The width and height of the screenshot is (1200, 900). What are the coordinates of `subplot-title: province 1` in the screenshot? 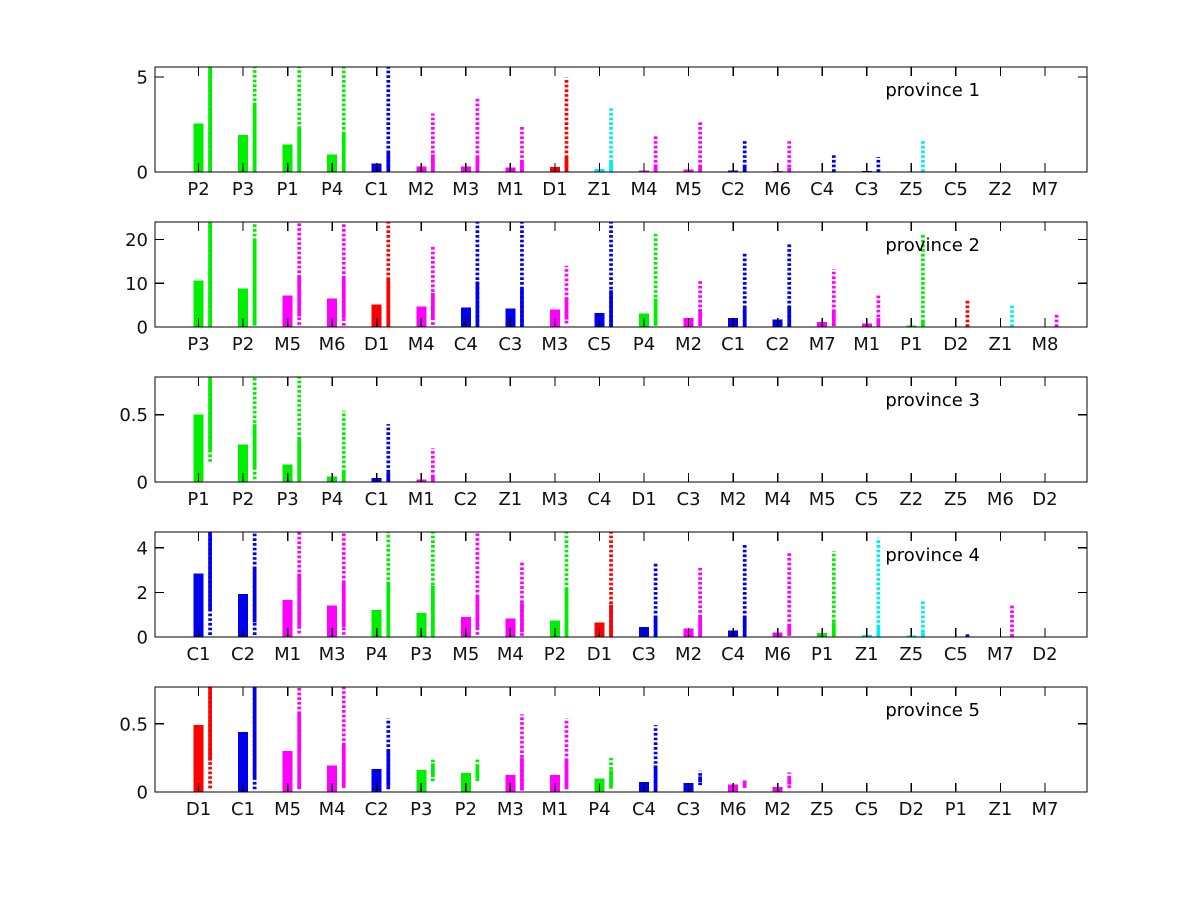 It's located at (932, 90).